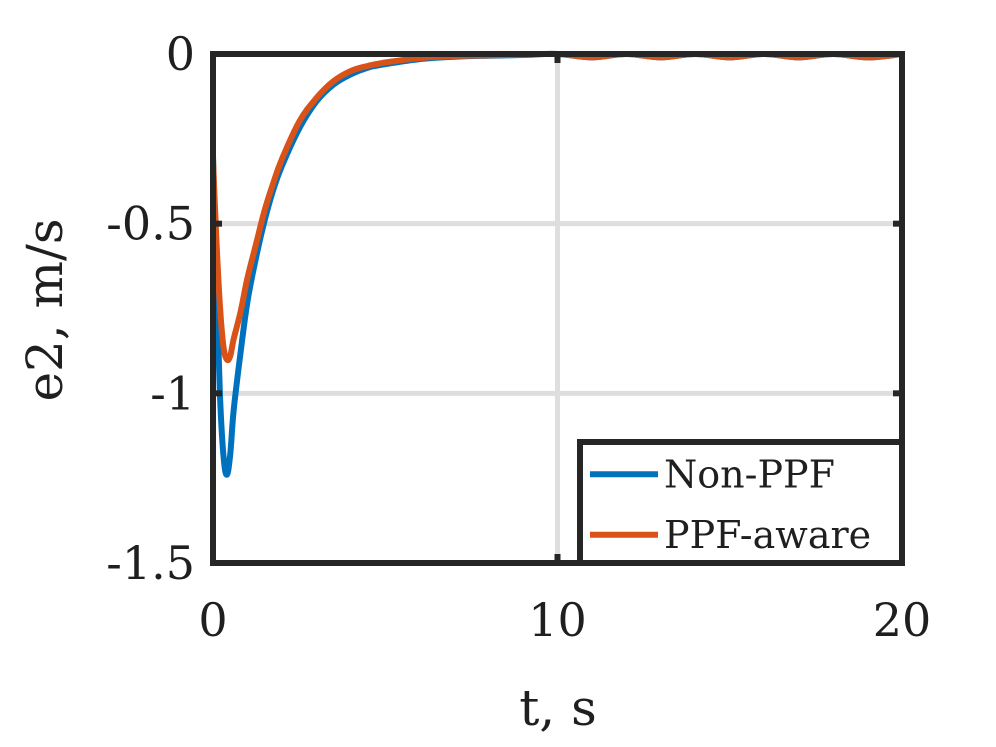 Image resolution: width=996 pixels, height=747 pixels. Describe the element at coordinates (730, 504) in the screenshot. I see `legend-items: Non-PPF PPF-aware` at that location.